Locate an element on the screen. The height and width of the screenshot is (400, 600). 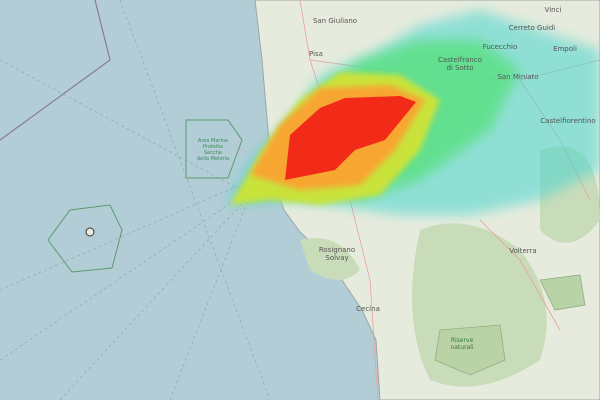
place-label: Empoli is located at coordinates (565, 49).